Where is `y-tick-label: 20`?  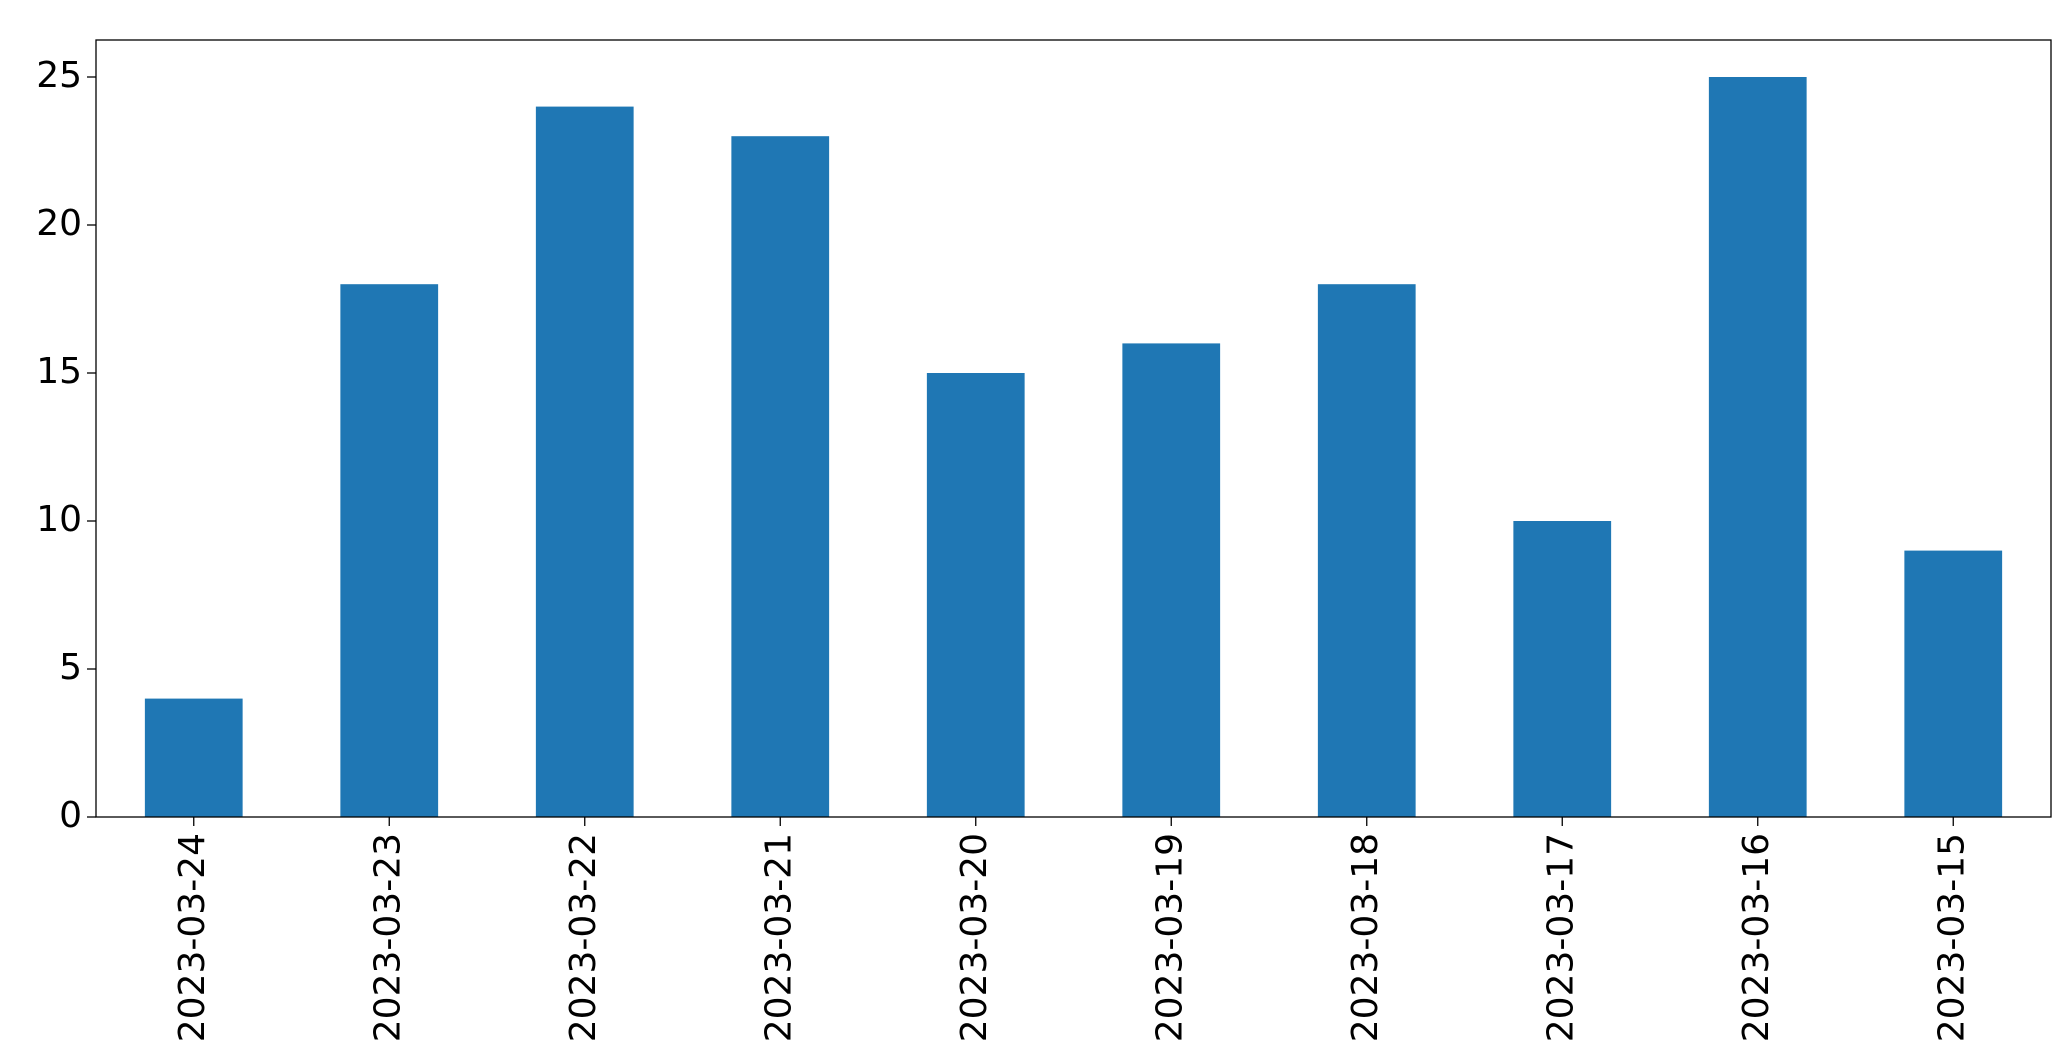 y-tick-label: 20 is located at coordinates (59, 223).